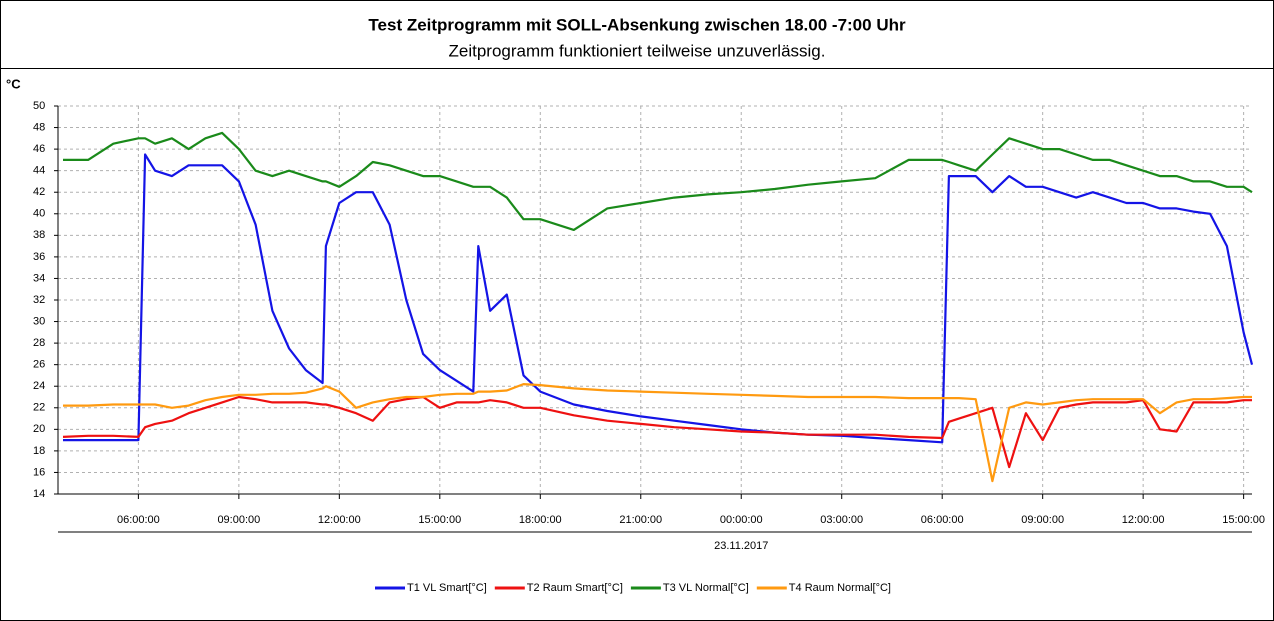 The height and width of the screenshot is (621, 1274). What do you see at coordinates (39, 343) in the screenshot?
I see `y-tick-label: 28` at bounding box center [39, 343].